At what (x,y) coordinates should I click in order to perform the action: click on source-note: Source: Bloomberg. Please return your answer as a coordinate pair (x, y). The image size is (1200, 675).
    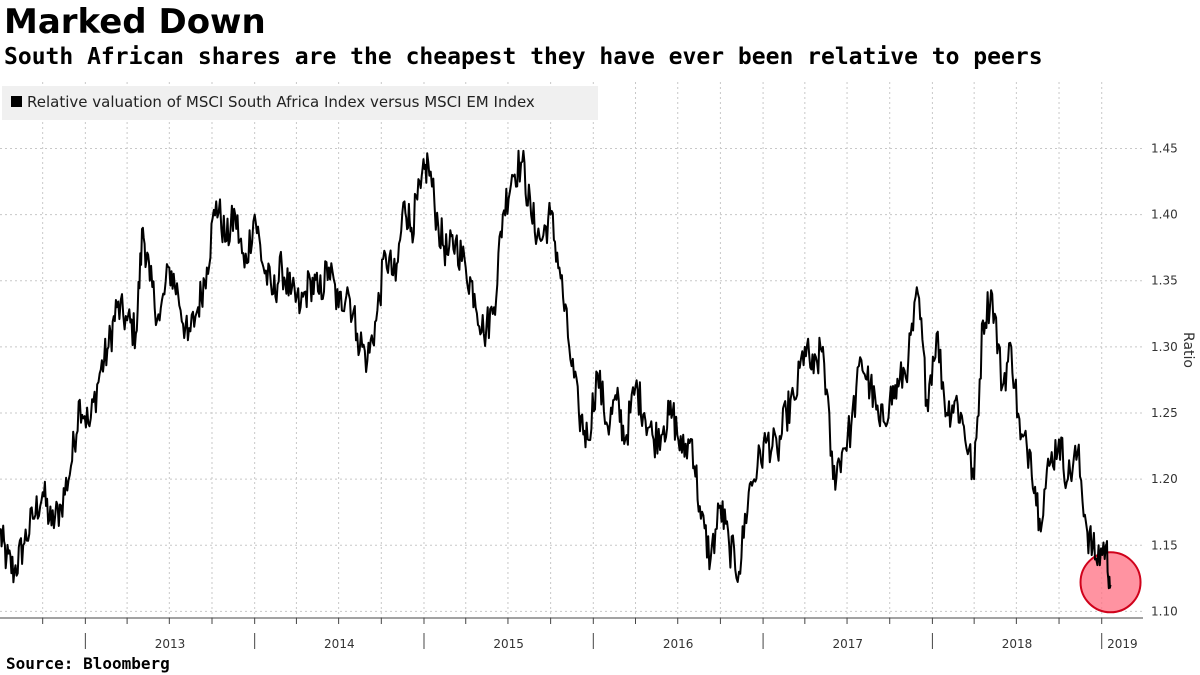
    Looking at the image, I should click on (88, 663).